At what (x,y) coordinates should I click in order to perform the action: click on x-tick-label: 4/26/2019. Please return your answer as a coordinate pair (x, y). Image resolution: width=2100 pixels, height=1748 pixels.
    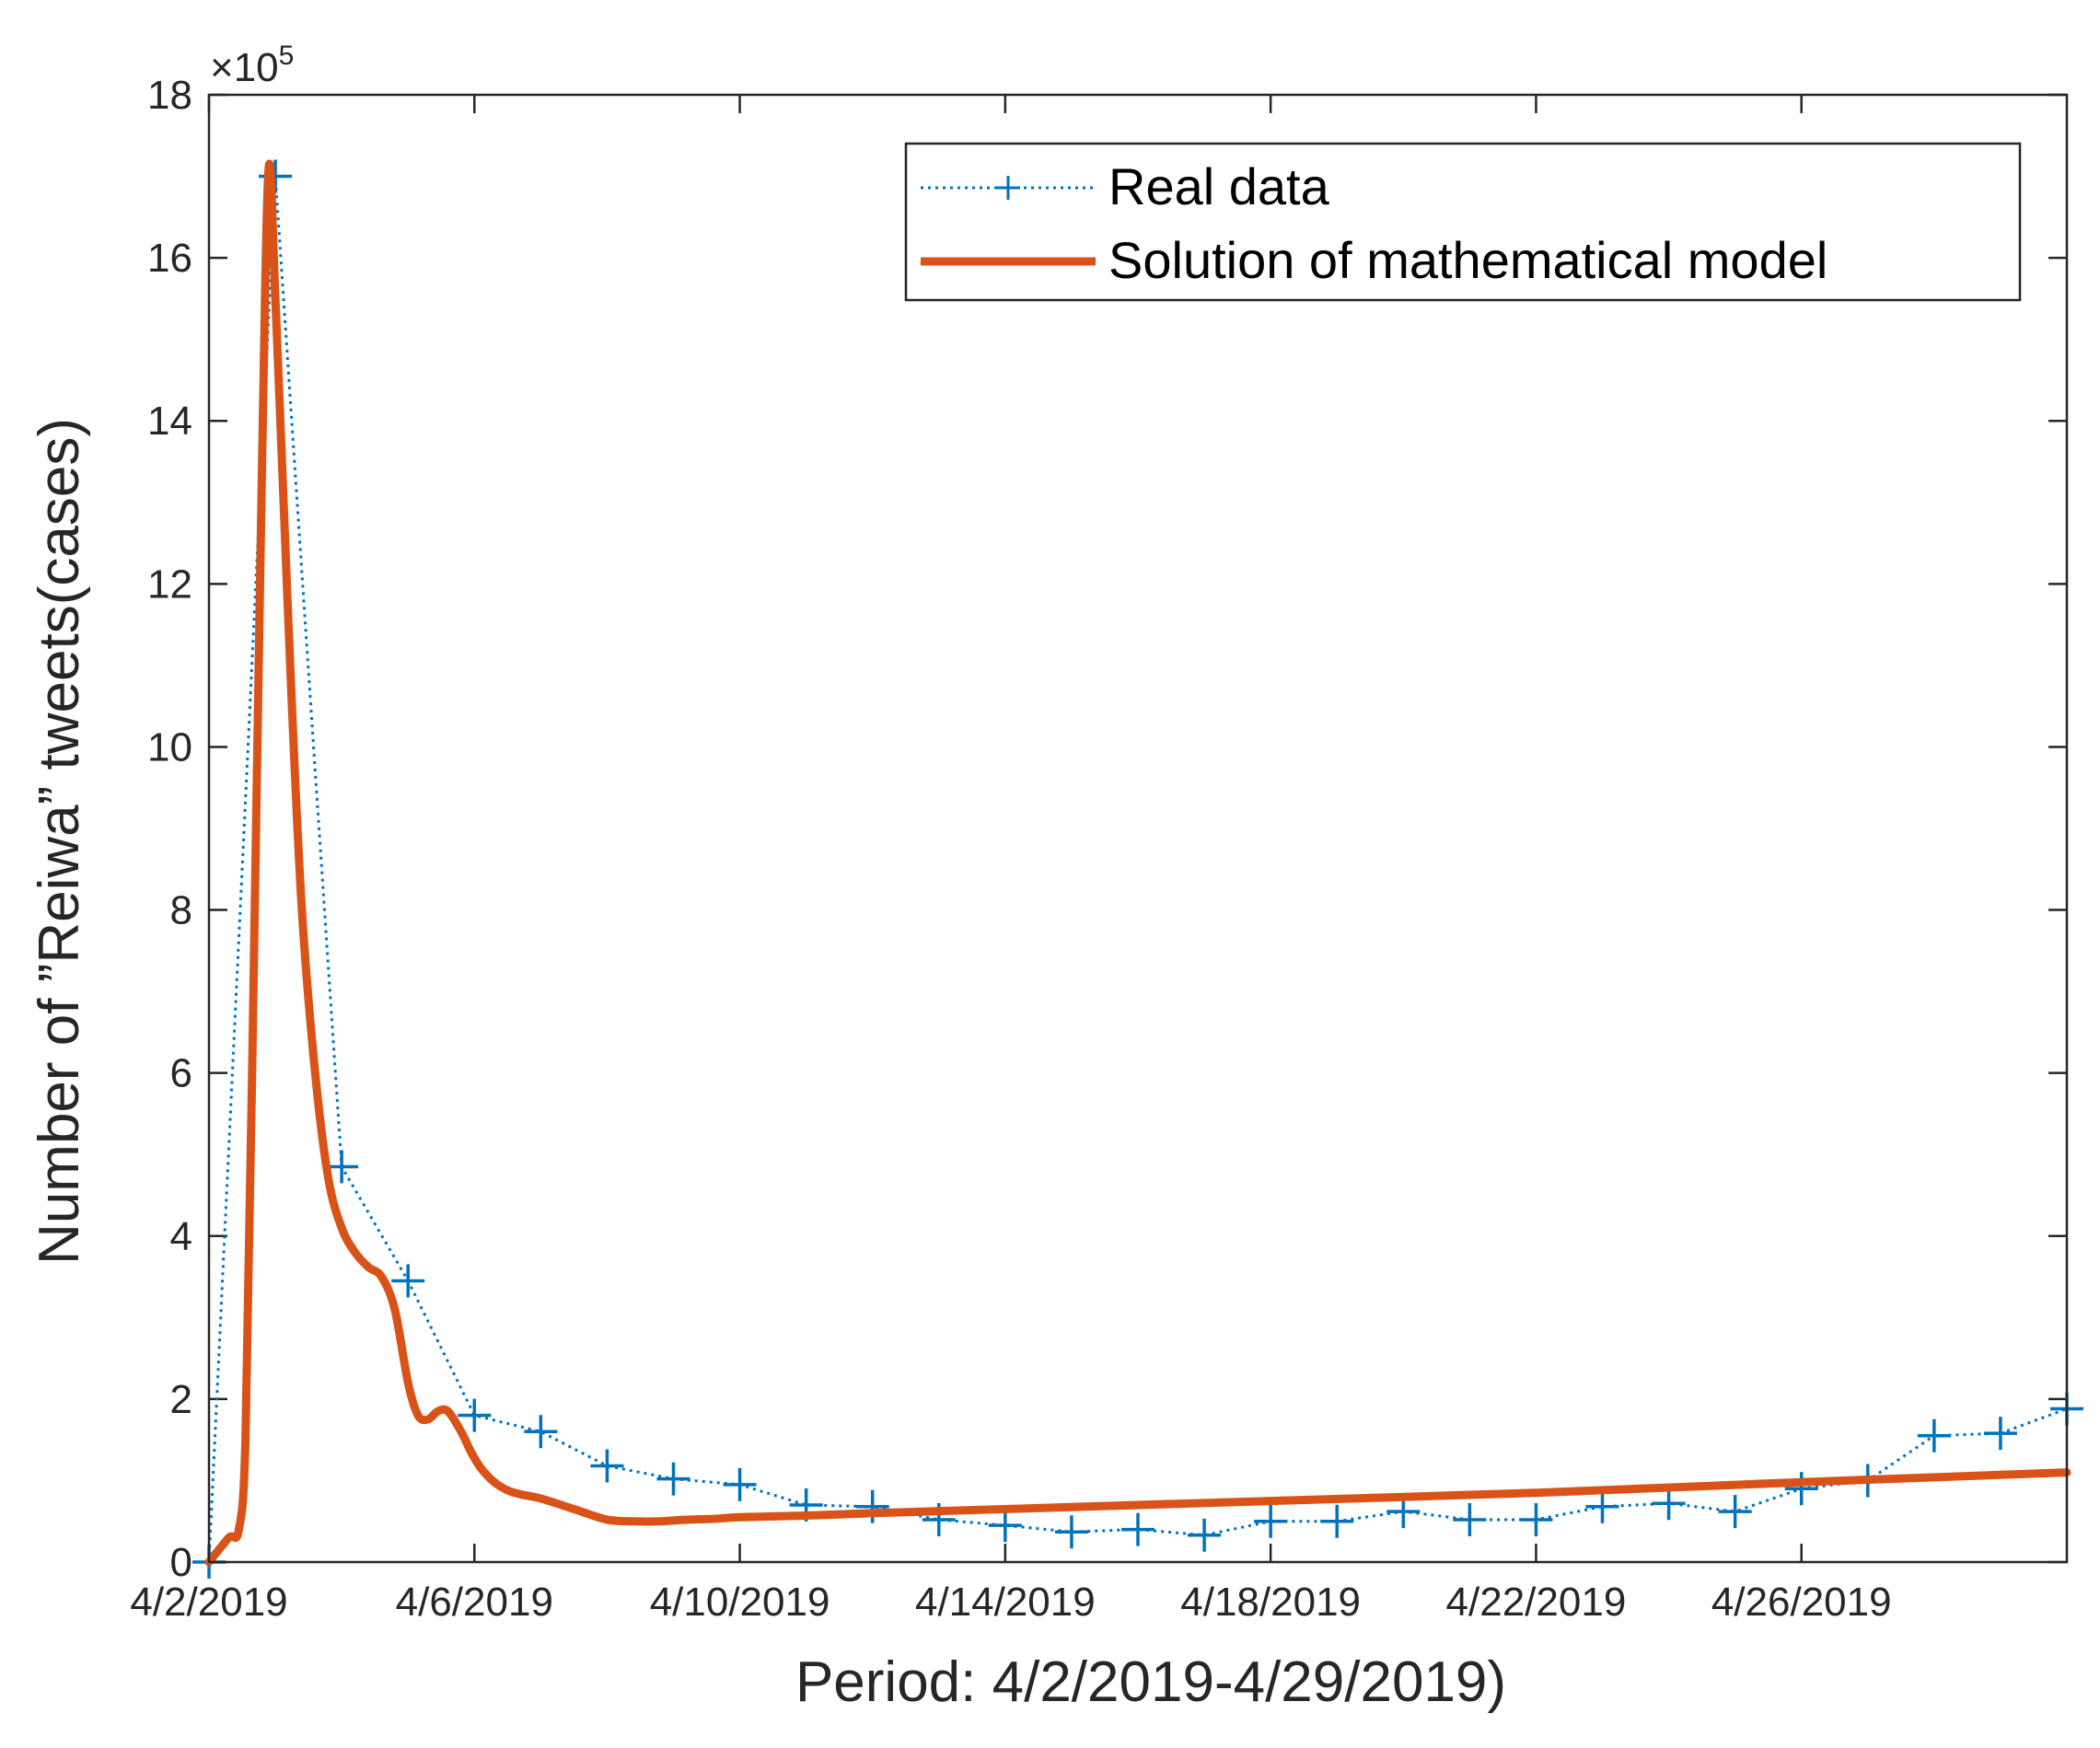
    Looking at the image, I should click on (1801, 1602).